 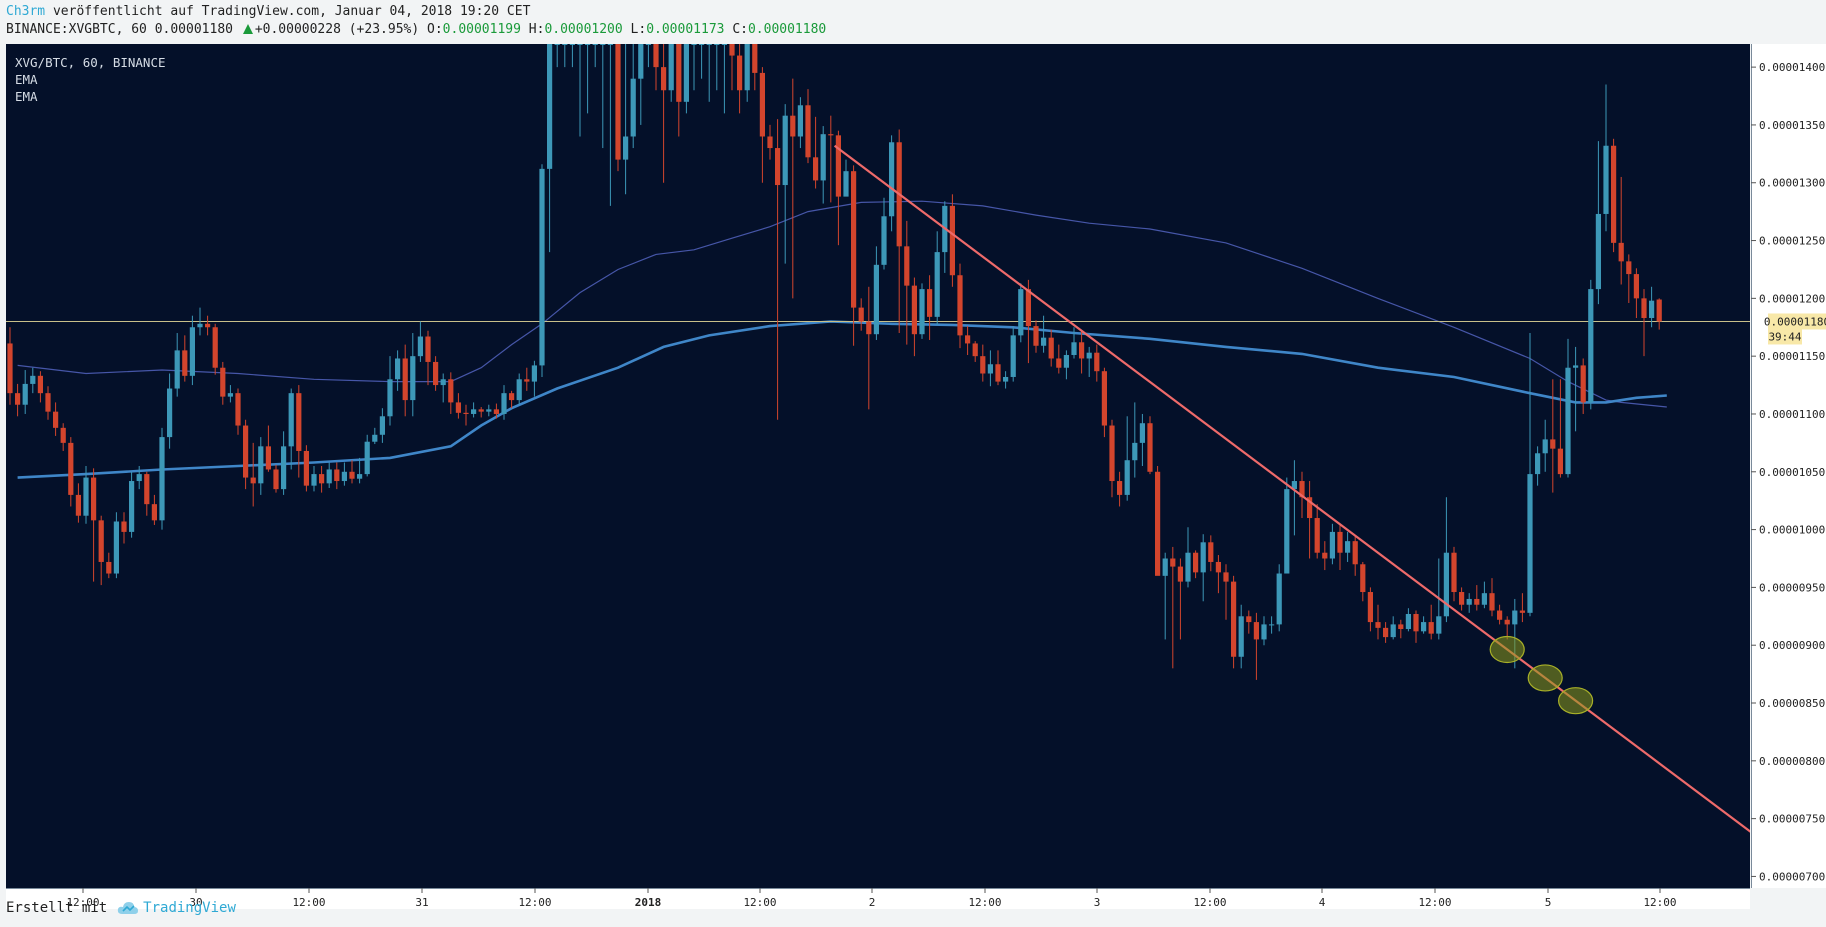 What do you see at coordinates (1792, 125) in the screenshot?
I see `price-tick-label: 0.00001350` at bounding box center [1792, 125].